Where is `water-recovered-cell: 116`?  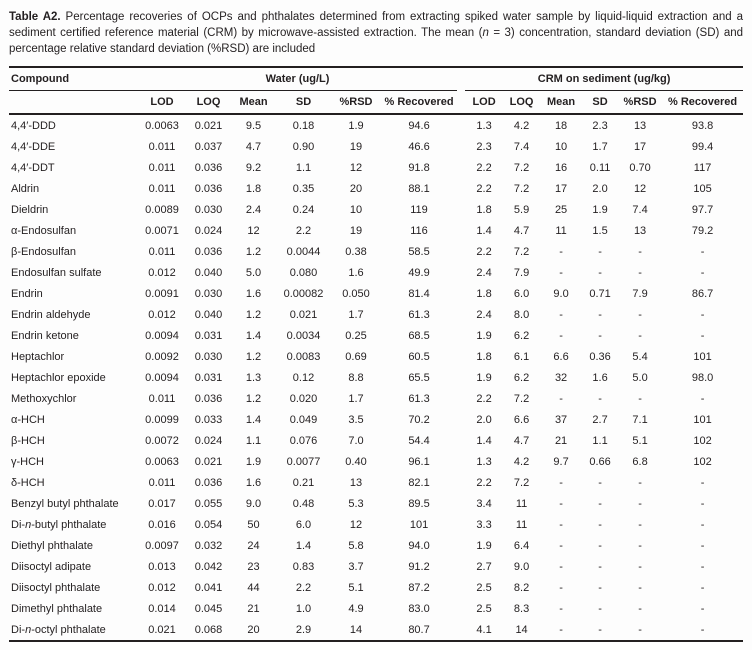 water-recovered-cell: 116 is located at coordinates (419, 230).